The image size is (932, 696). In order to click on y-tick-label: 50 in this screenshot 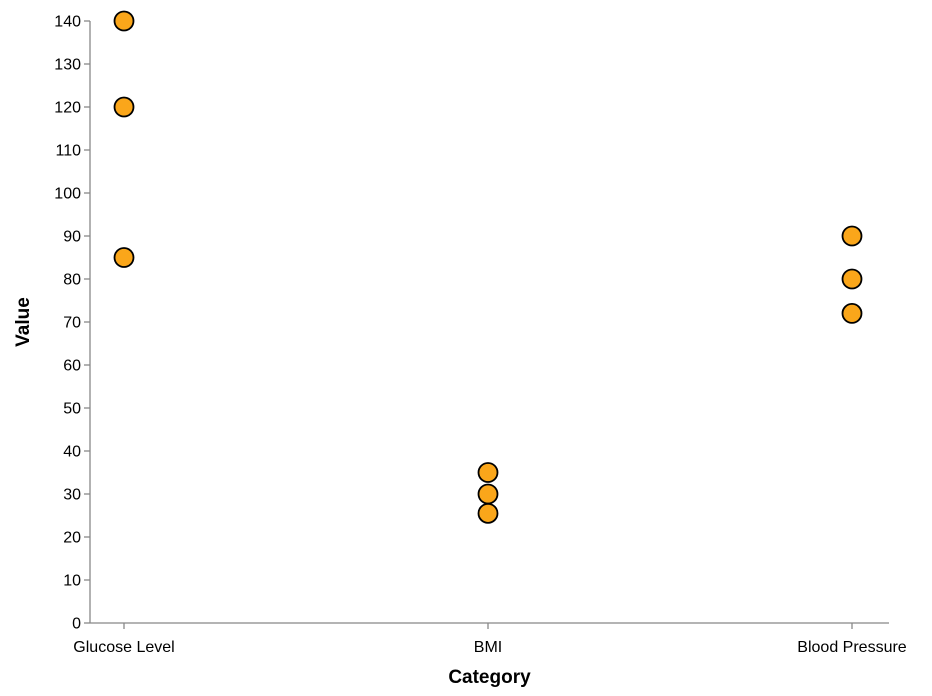, I will do `click(72, 409)`.